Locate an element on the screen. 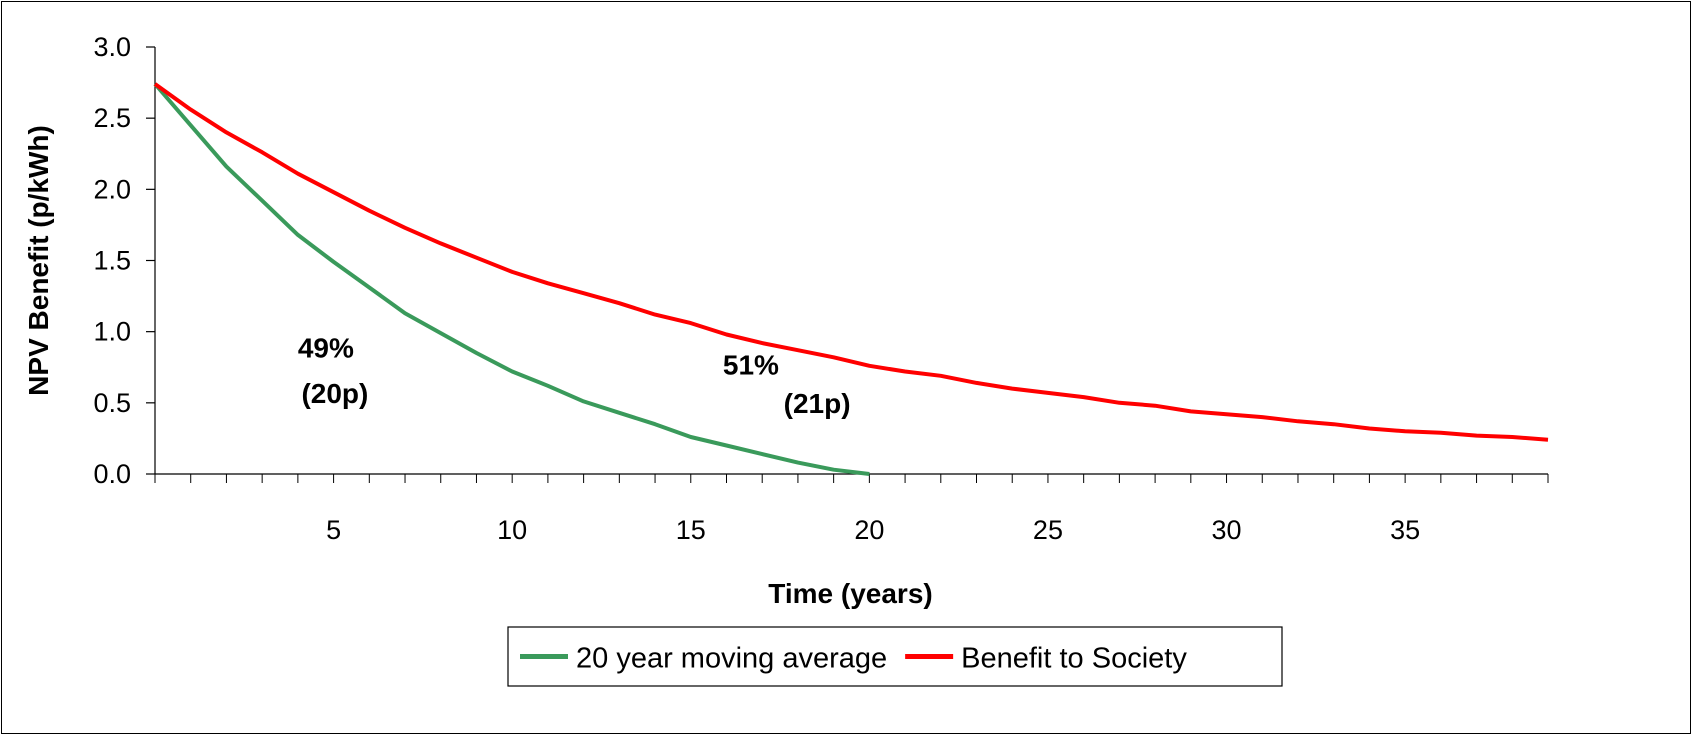 This screenshot has width=1694, height=737. legend: 20 year moving average Benefit to Society is located at coordinates (895, 656).